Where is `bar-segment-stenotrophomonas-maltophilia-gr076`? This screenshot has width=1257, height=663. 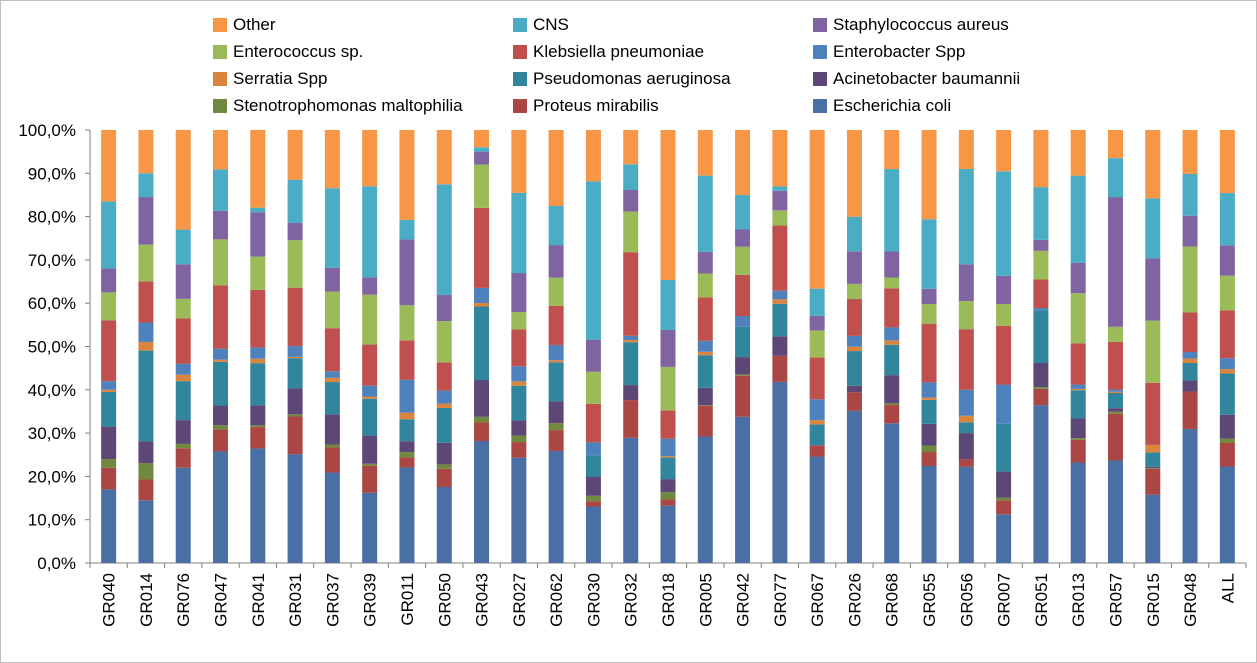
bar-segment-stenotrophomonas-maltophilia-gr076 is located at coordinates (183, 446).